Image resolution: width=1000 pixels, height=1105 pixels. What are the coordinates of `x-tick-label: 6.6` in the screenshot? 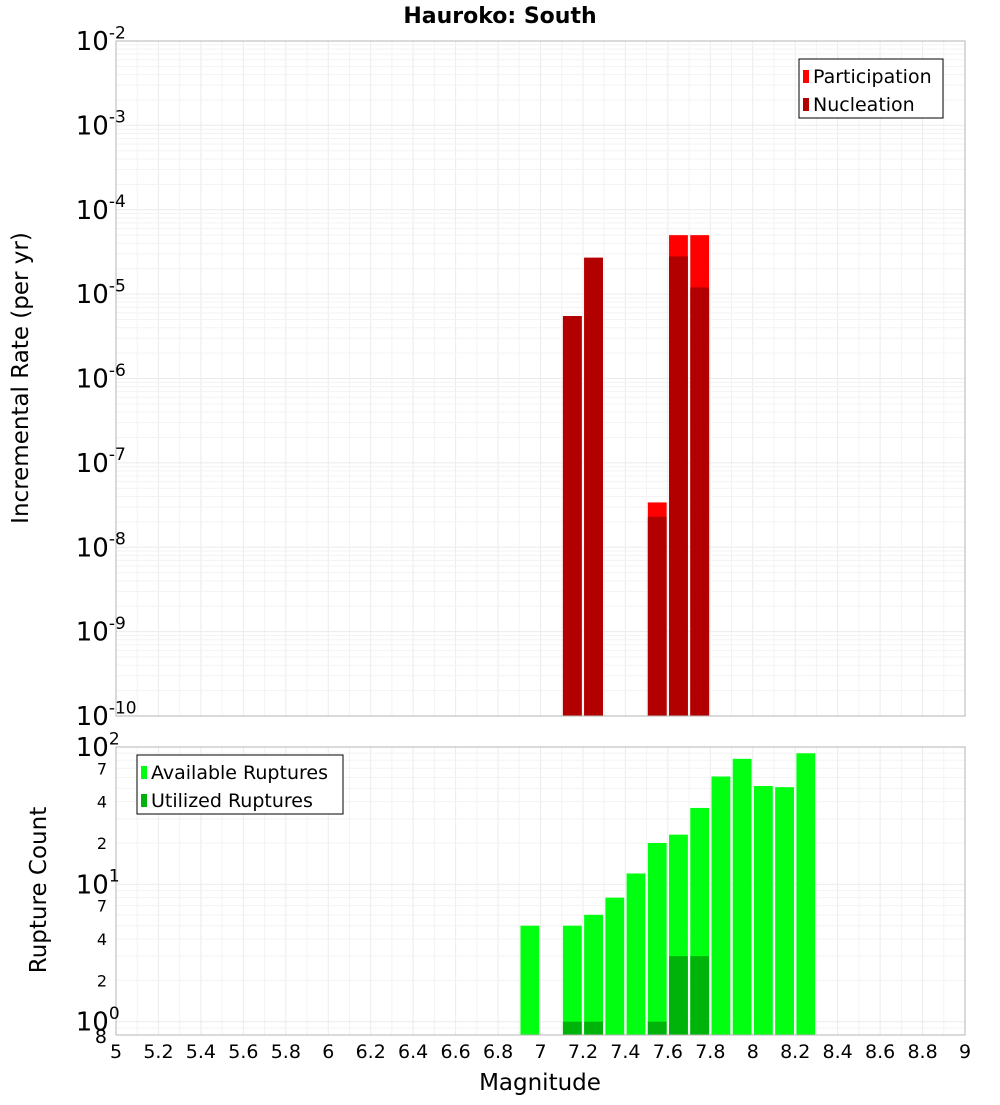 It's located at (455, 1052).